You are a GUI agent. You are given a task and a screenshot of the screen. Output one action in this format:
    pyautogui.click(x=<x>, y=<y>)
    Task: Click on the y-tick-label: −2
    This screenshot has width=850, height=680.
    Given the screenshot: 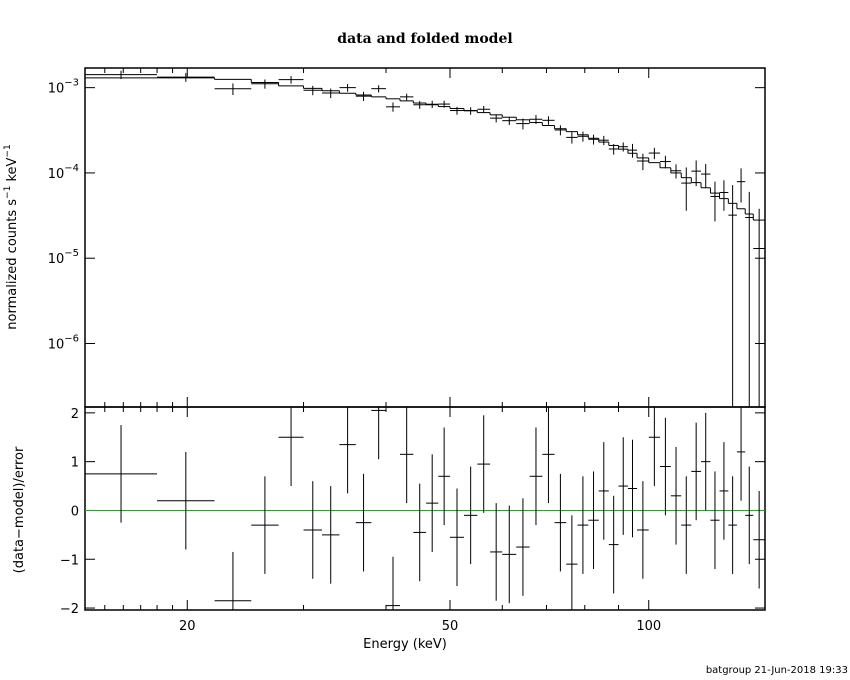 What is the action you would take?
    pyautogui.click(x=69, y=609)
    